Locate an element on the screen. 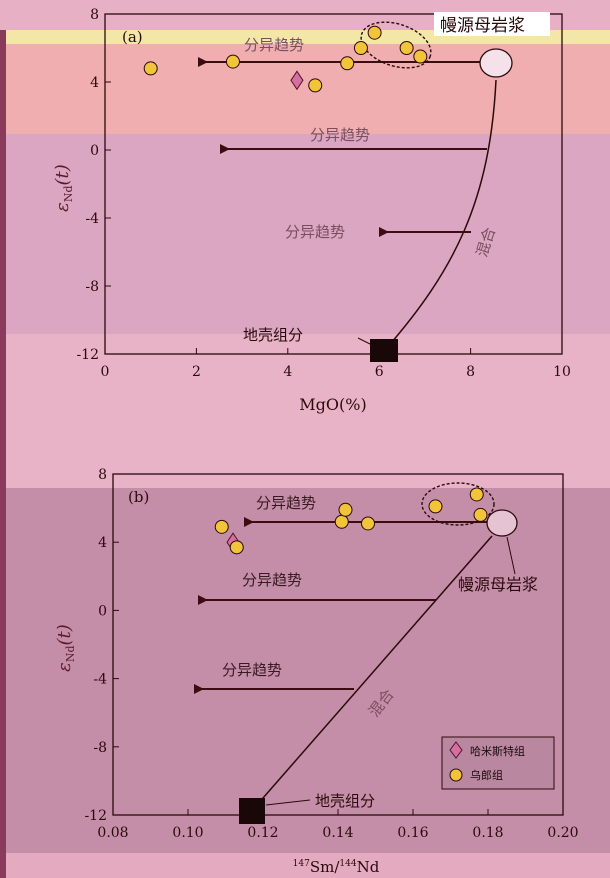 Image resolution: width=610 pixels, height=878 pixels. panel-b-legend: 哈米斯特组 乌郎组 is located at coordinates (498, 763).